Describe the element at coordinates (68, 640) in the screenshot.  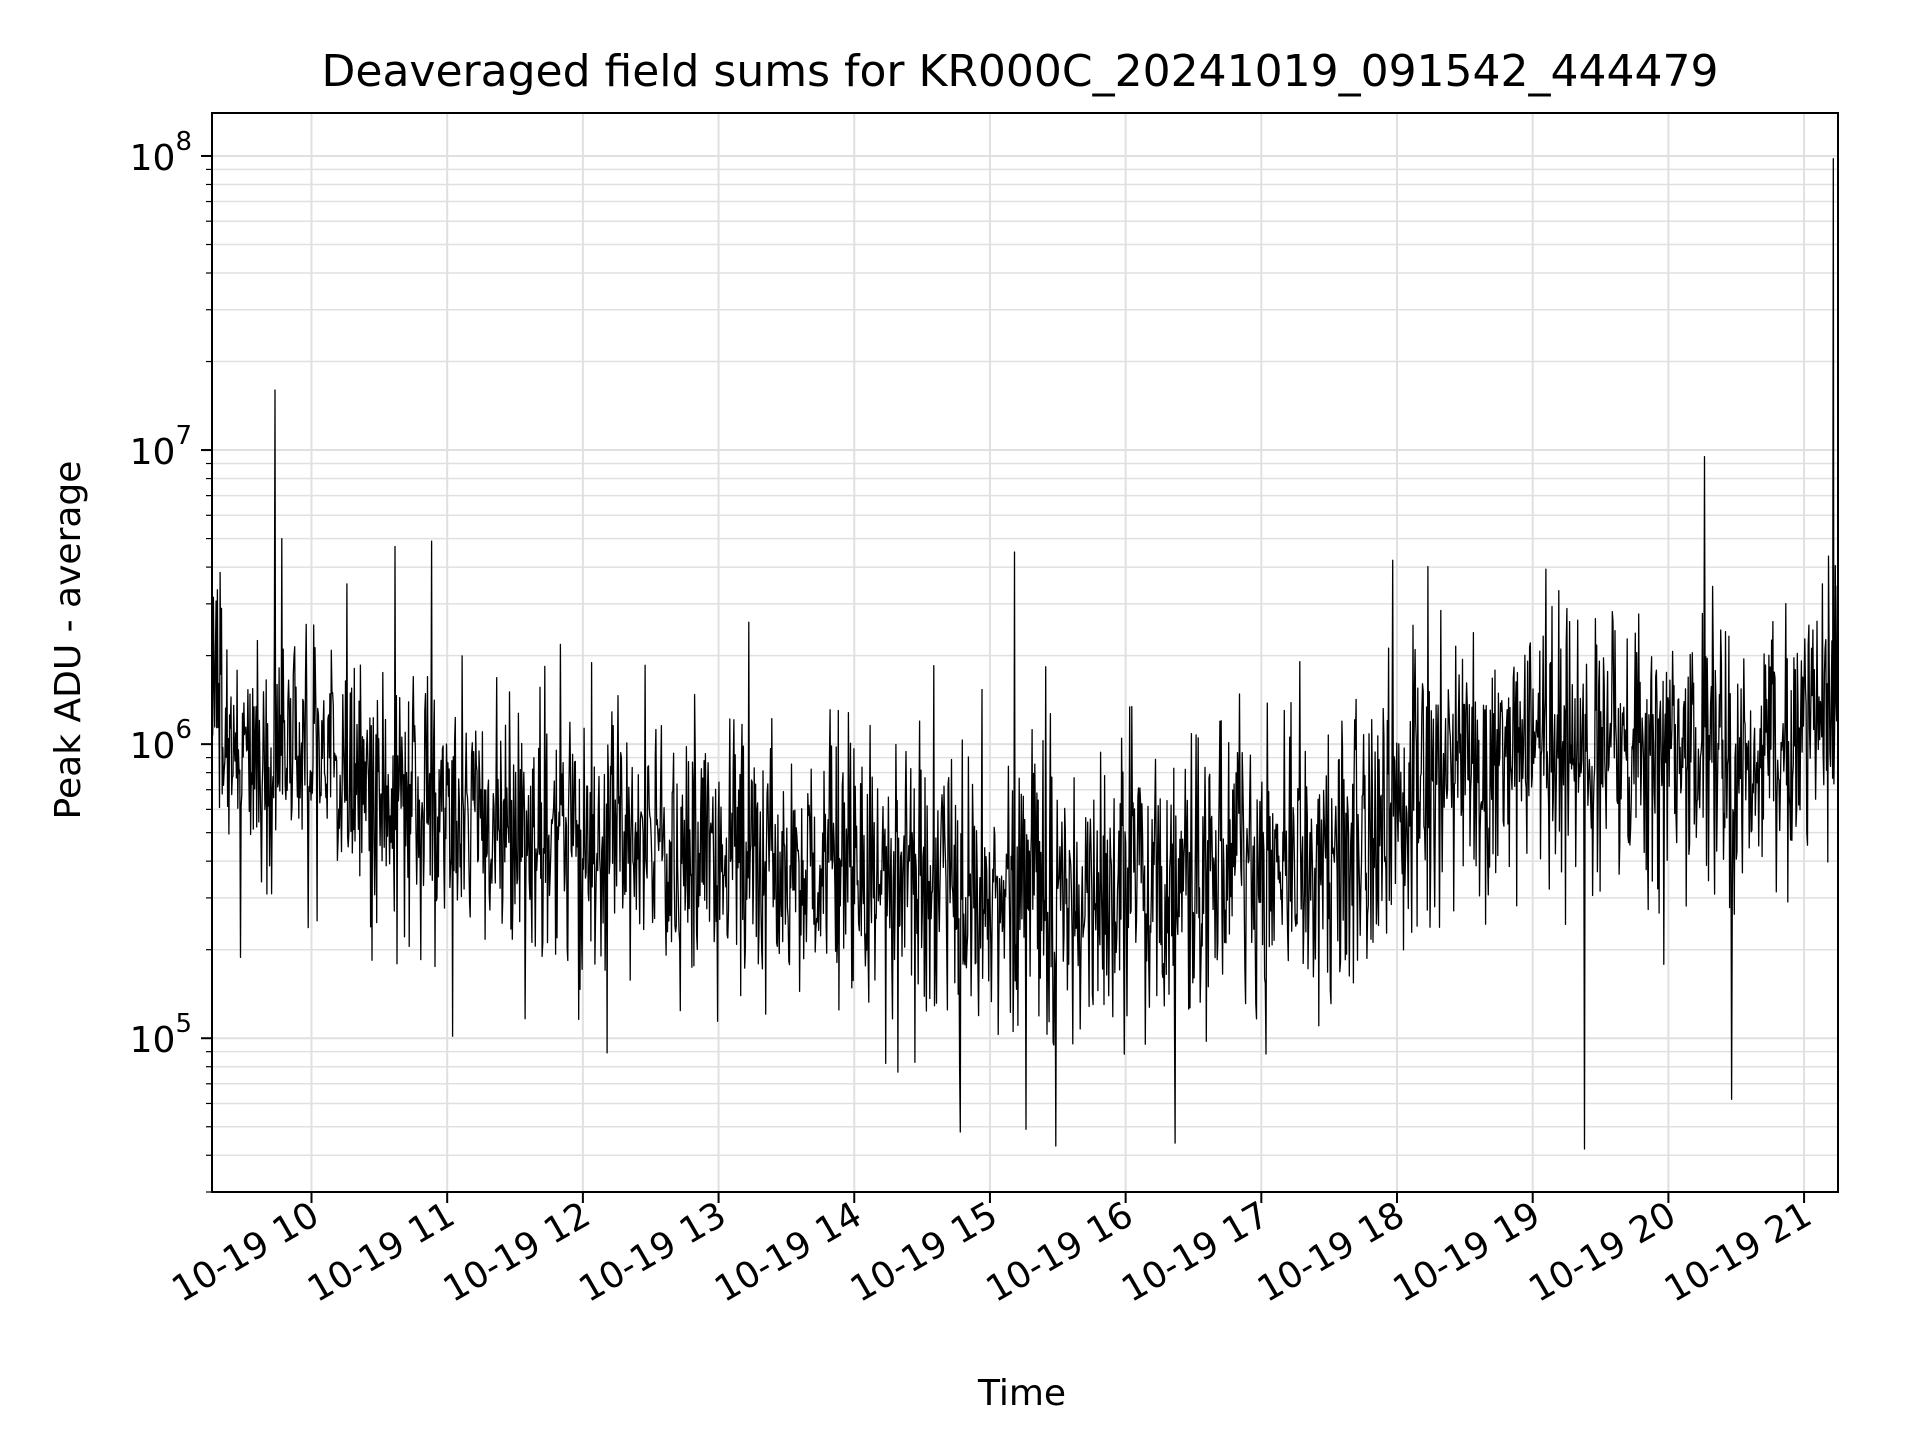
I see `y-axis-label: Peak ADU - average` at that location.